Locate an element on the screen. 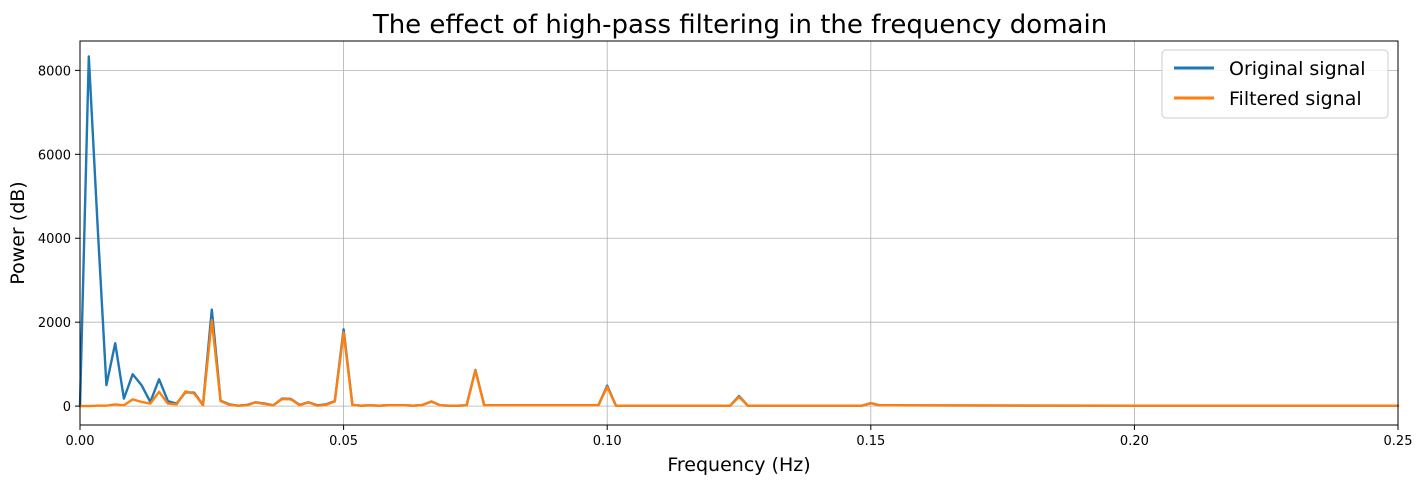 The width and height of the screenshot is (1423, 484). y-tick-label: 2000 is located at coordinates (54, 323).